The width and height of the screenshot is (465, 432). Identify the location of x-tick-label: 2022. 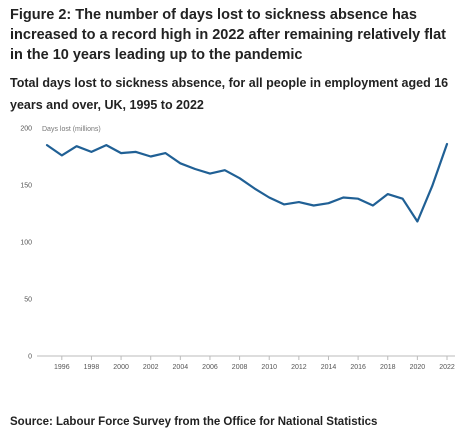
(447, 367).